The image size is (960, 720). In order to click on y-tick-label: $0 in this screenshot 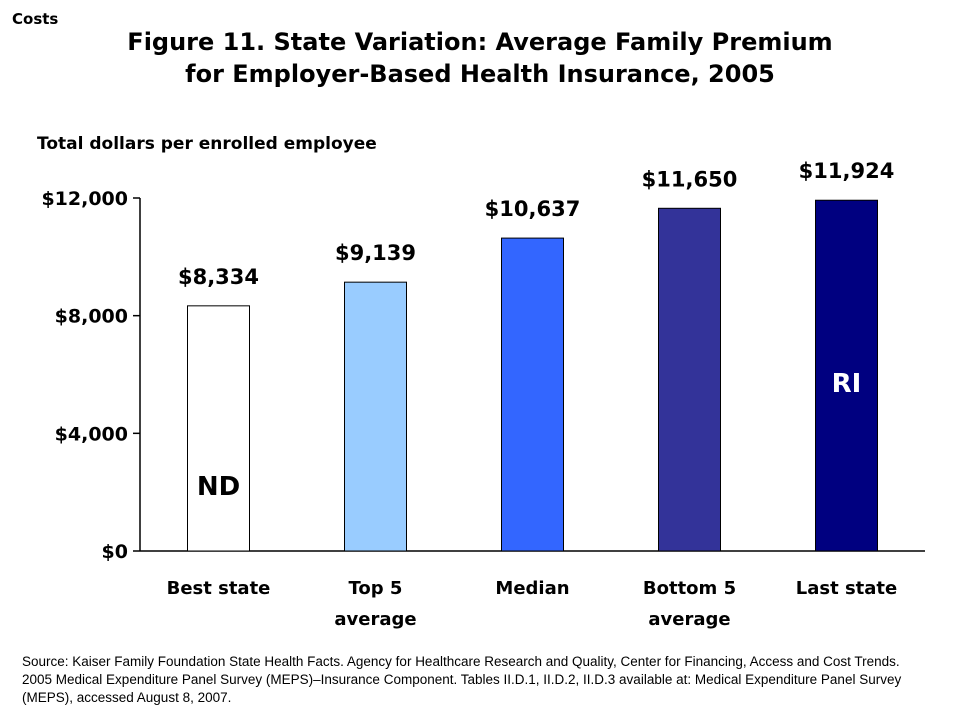, I will do `click(115, 552)`.